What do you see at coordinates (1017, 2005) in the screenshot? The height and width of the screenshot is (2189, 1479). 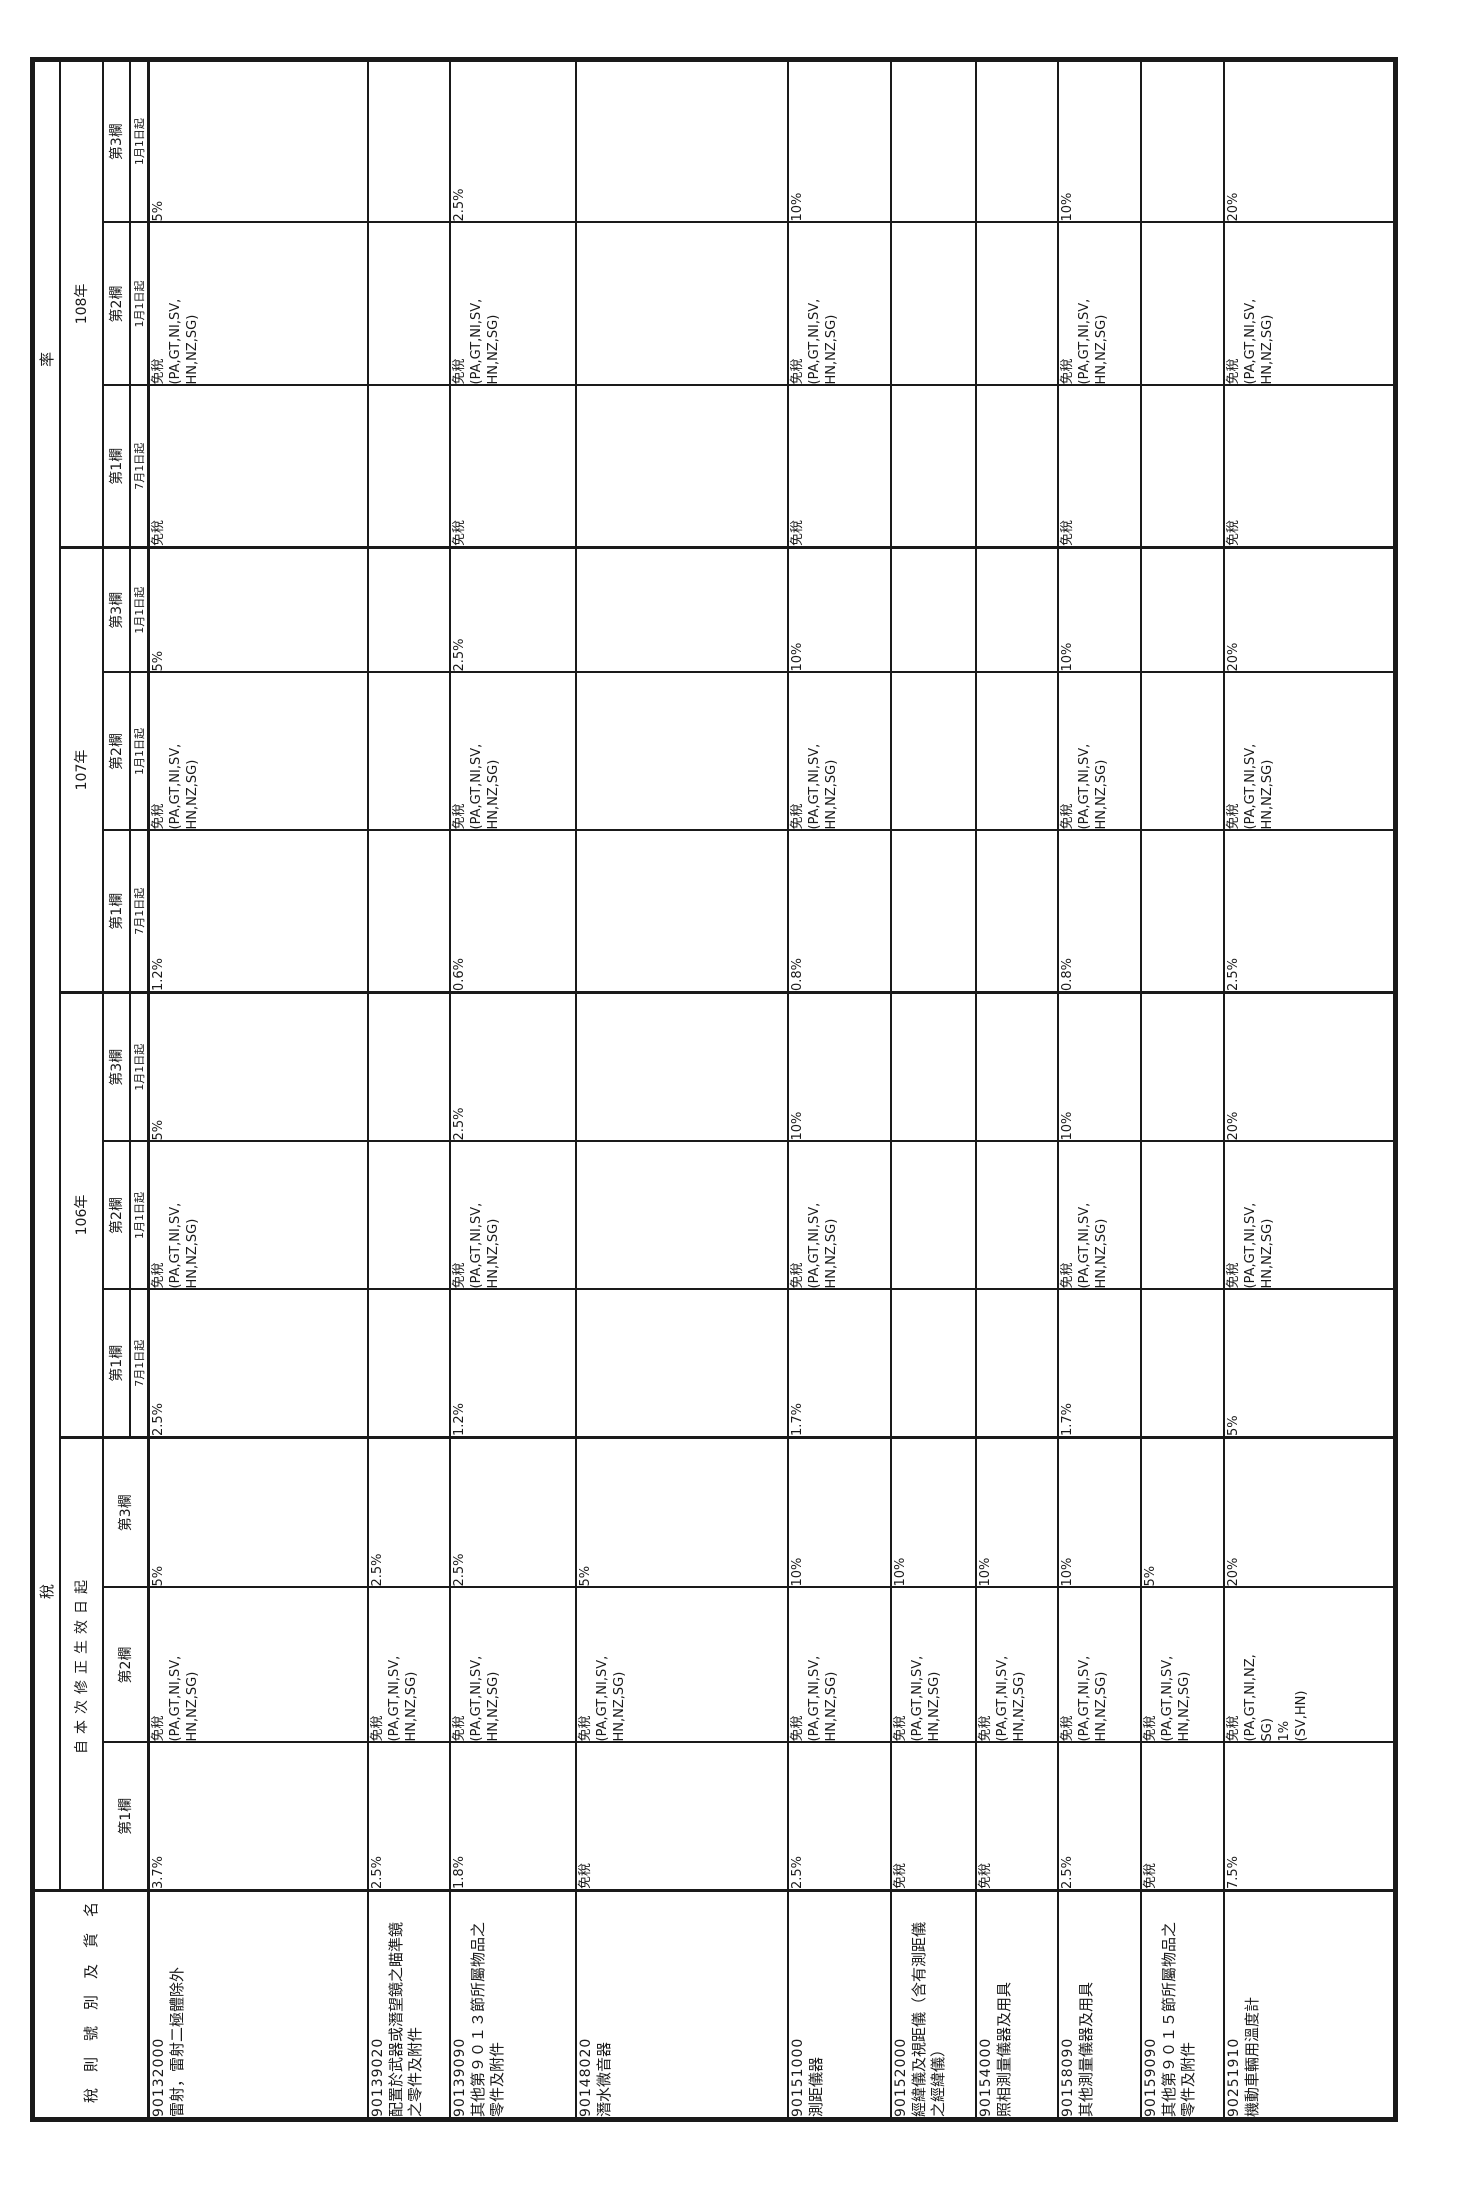 I see `item-code-and-name: 90154000 照相測量儀器及用具` at bounding box center [1017, 2005].